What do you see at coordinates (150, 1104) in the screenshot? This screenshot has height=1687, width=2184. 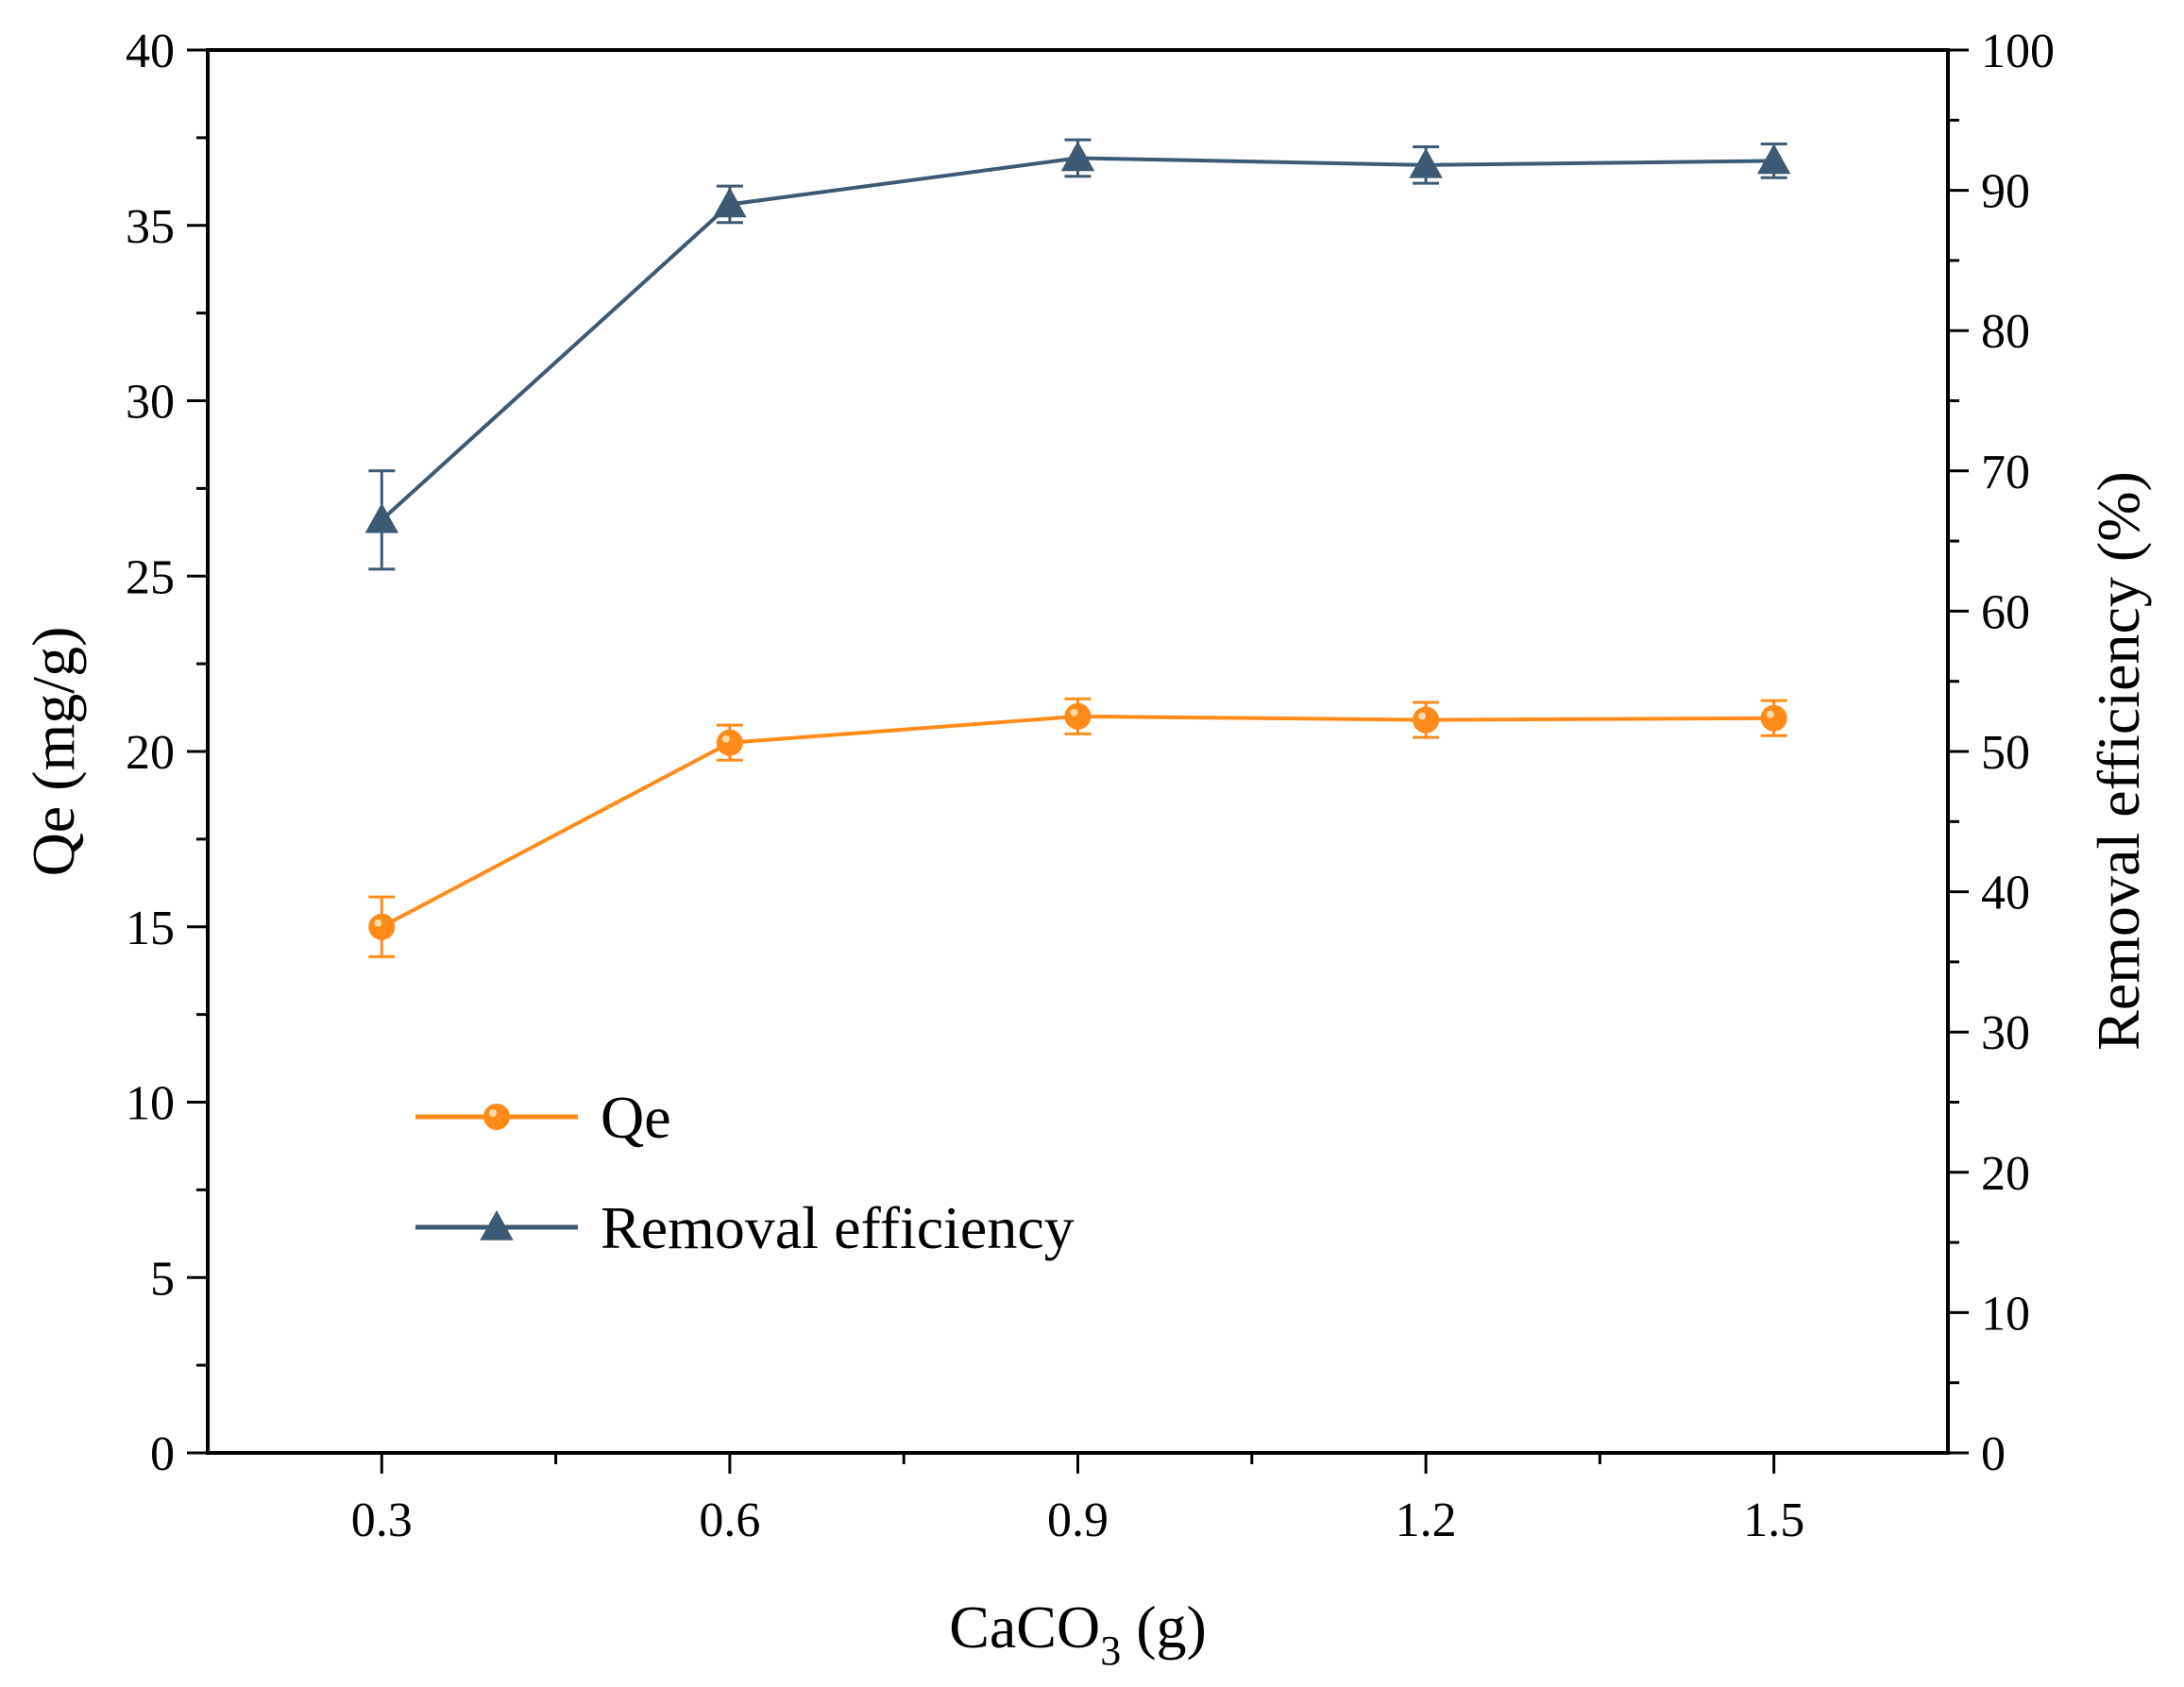 I see `y-left-tick-label: 10` at bounding box center [150, 1104].